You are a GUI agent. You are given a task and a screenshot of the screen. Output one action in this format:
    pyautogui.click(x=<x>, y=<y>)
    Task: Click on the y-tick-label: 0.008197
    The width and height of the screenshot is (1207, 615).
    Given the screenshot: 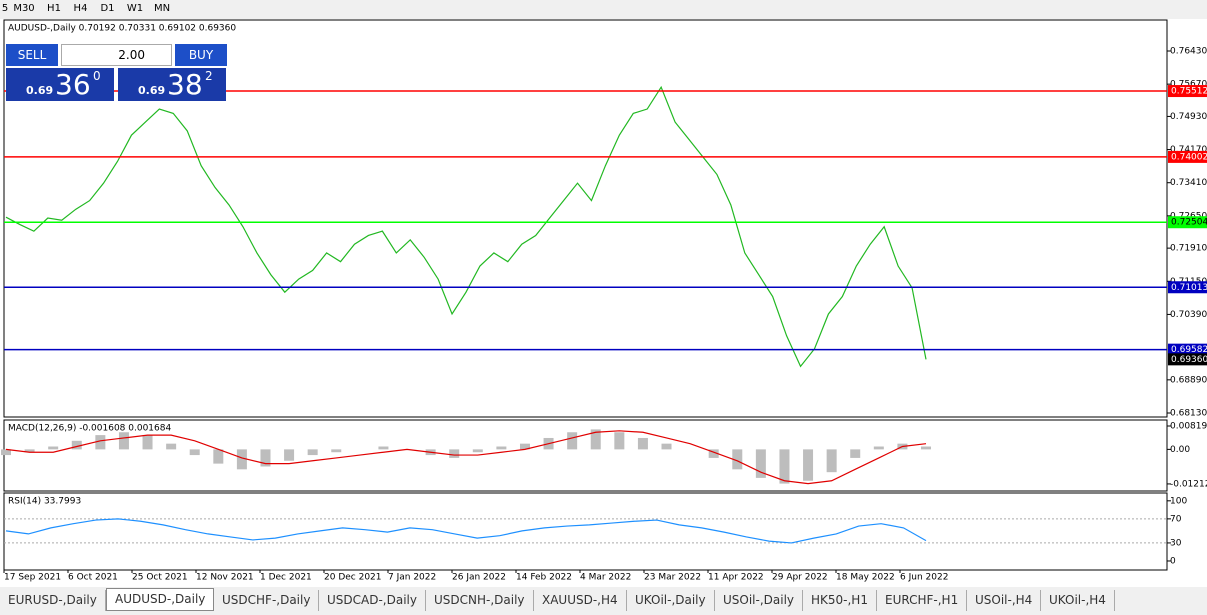 What is the action you would take?
    pyautogui.click(x=1188, y=426)
    